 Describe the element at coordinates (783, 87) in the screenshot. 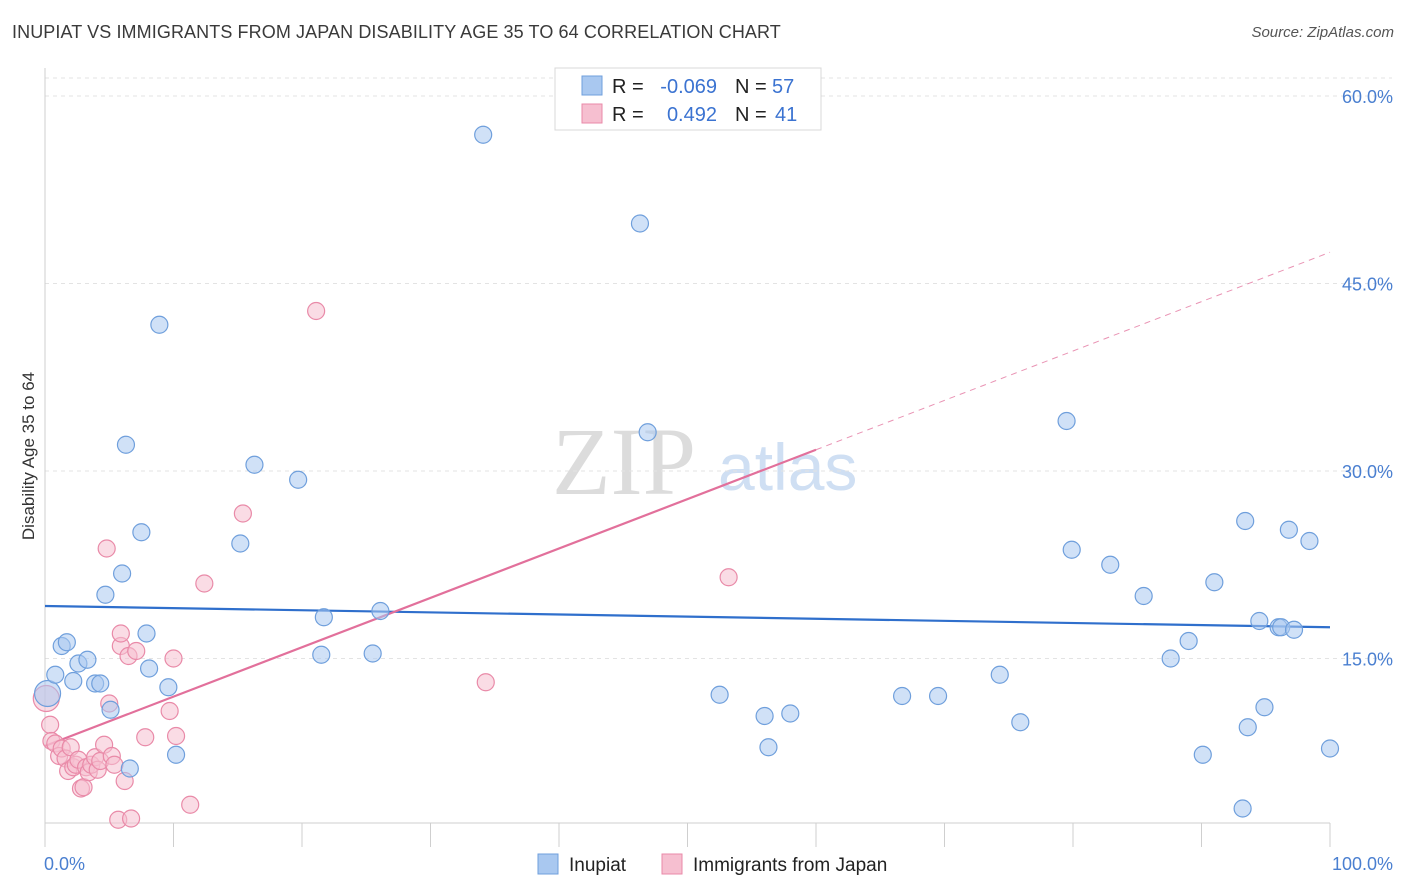

I see `legend-n-value-1: 57` at that location.